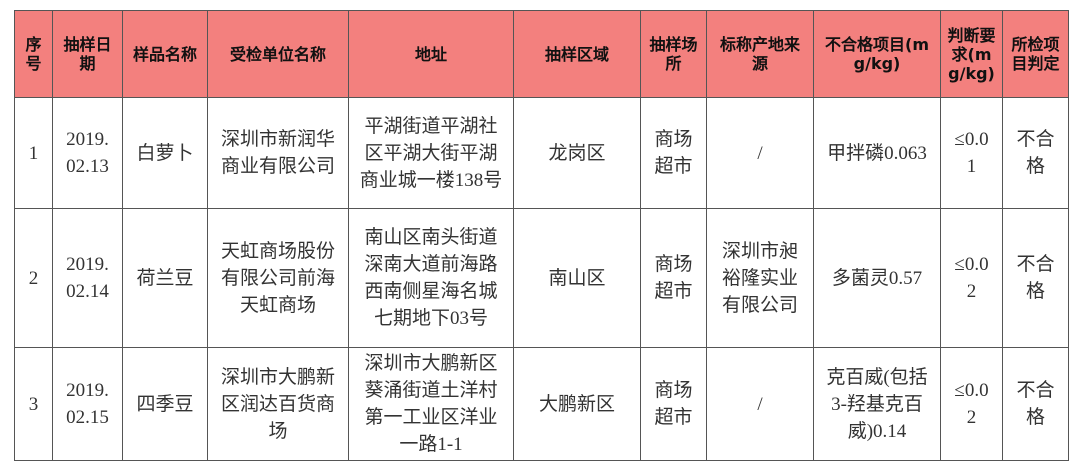  Describe the element at coordinates (877, 153) in the screenshot. I see `table-cell: 甲拌磷0.063` at that location.